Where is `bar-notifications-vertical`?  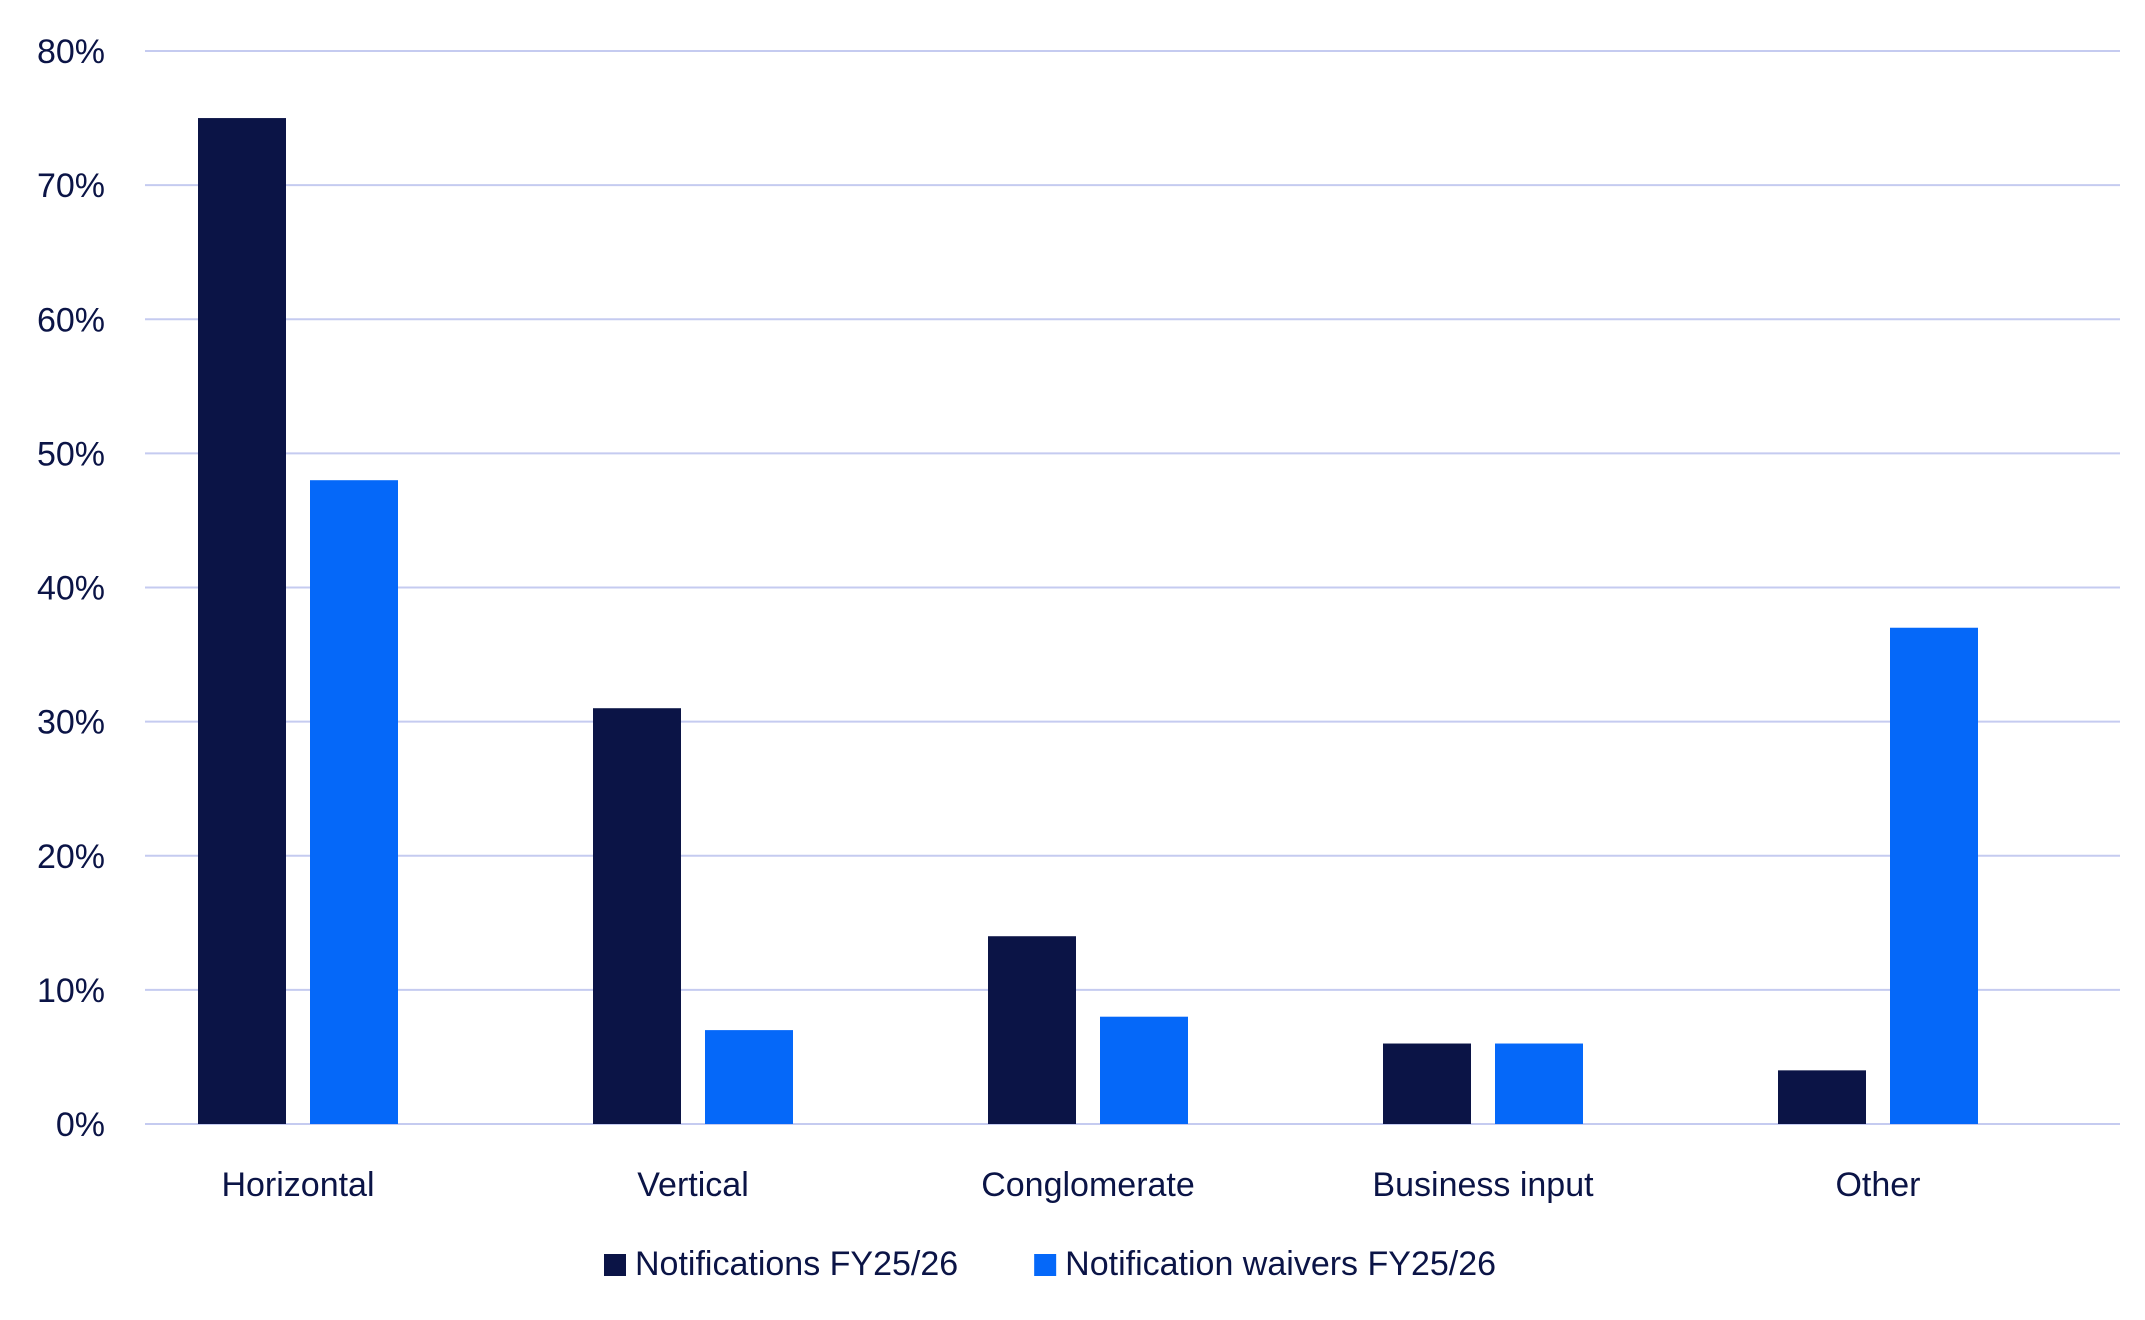
bar-notifications-vertical is located at coordinates (637, 916).